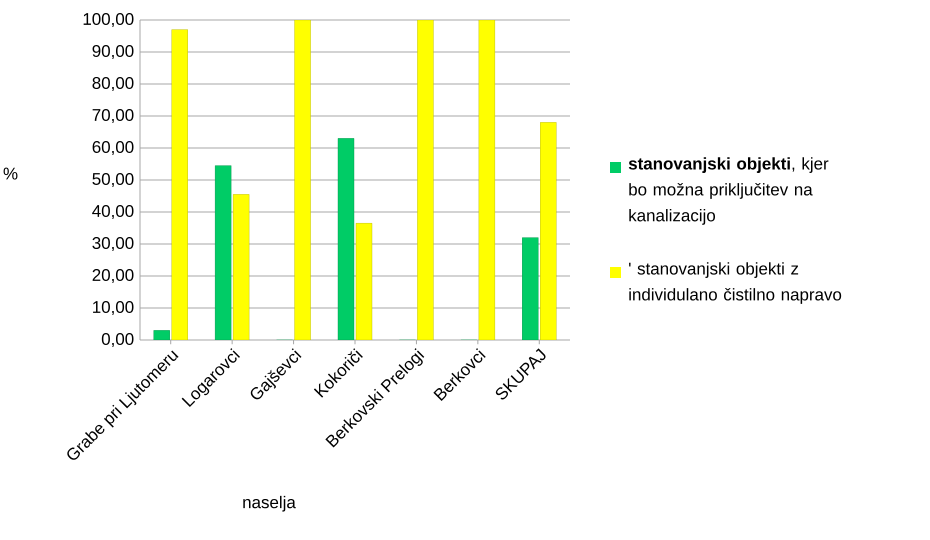 The height and width of the screenshot is (540, 930). Describe the element at coordinates (113, 244) in the screenshot. I see `y-tick-label: 30,00` at that location.